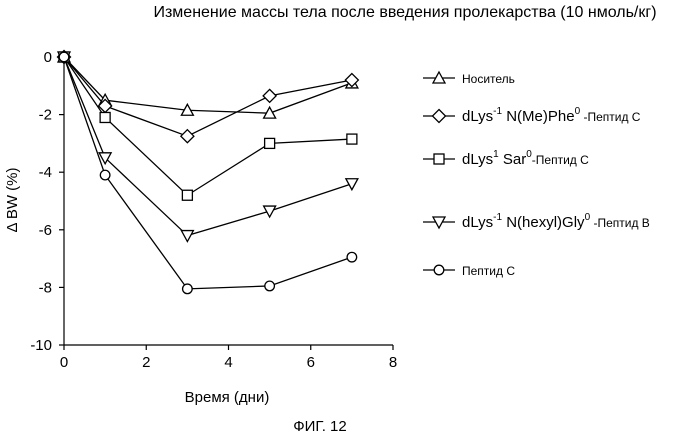  What do you see at coordinates (12, 199) in the screenshot?
I see `y-axis-label: Δ BW (%)` at bounding box center [12, 199].